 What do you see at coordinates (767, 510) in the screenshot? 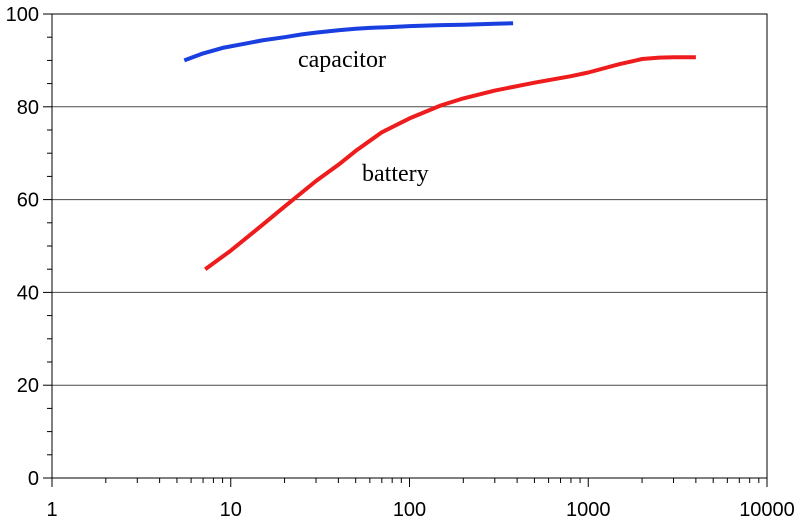
I see `x-tick-label: 10000` at bounding box center [767, 510].